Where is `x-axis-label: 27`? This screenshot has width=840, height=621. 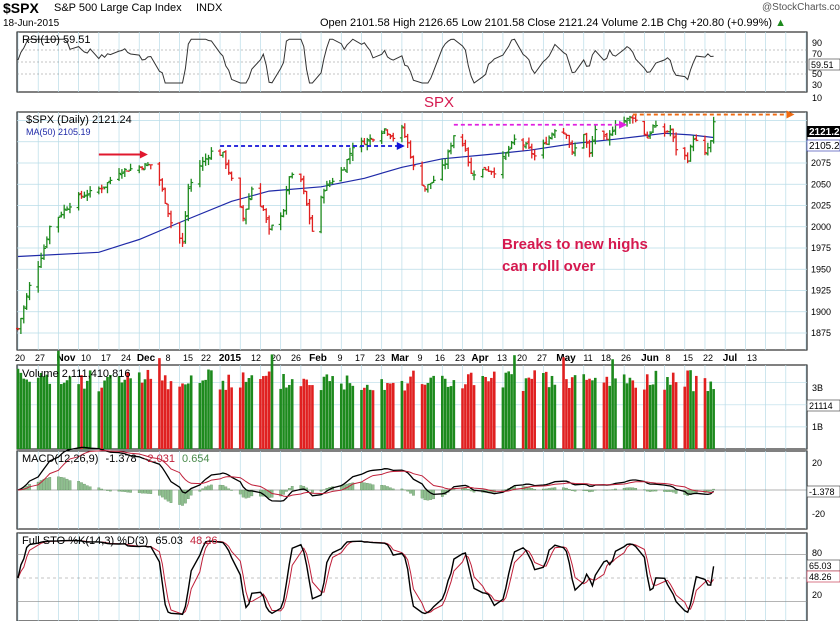
x-axis-label: 27 is located at coordinates (40, 358).